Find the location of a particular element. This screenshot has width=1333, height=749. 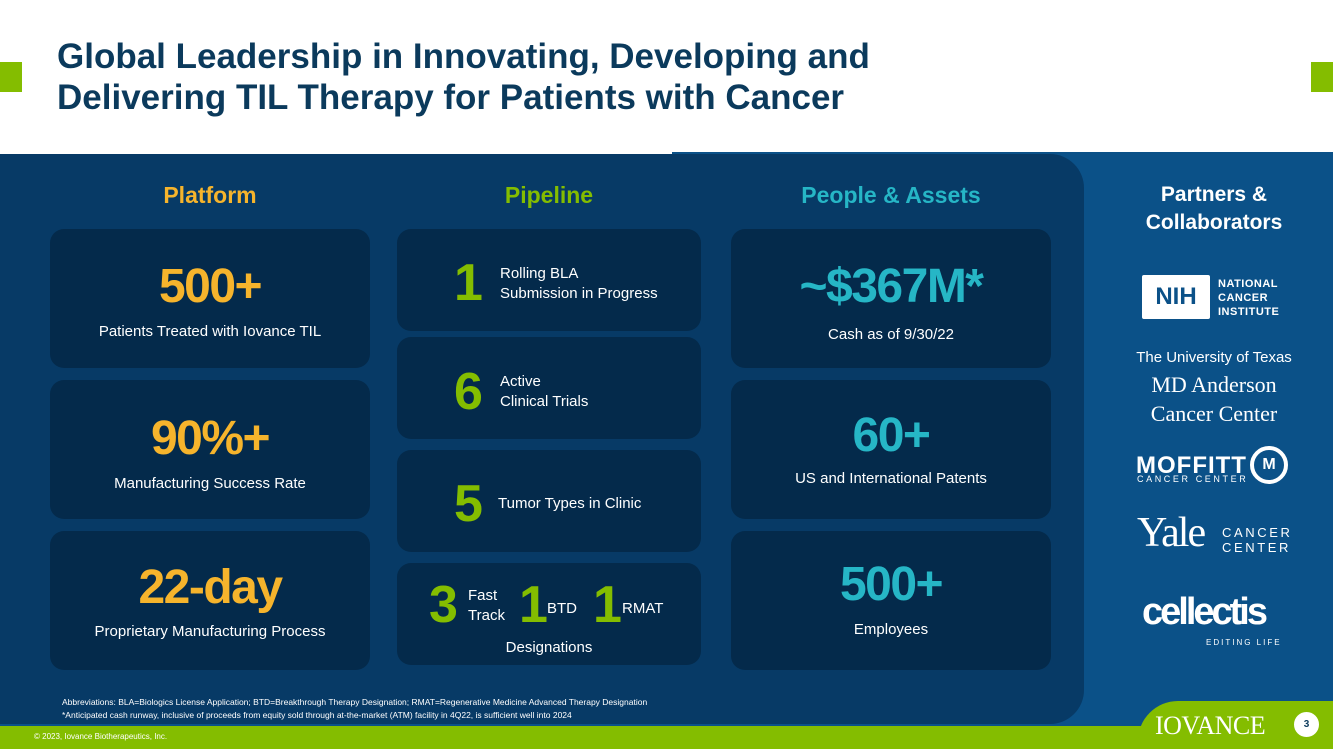

employees-value: 500+ is located at coordinates (891, 584).